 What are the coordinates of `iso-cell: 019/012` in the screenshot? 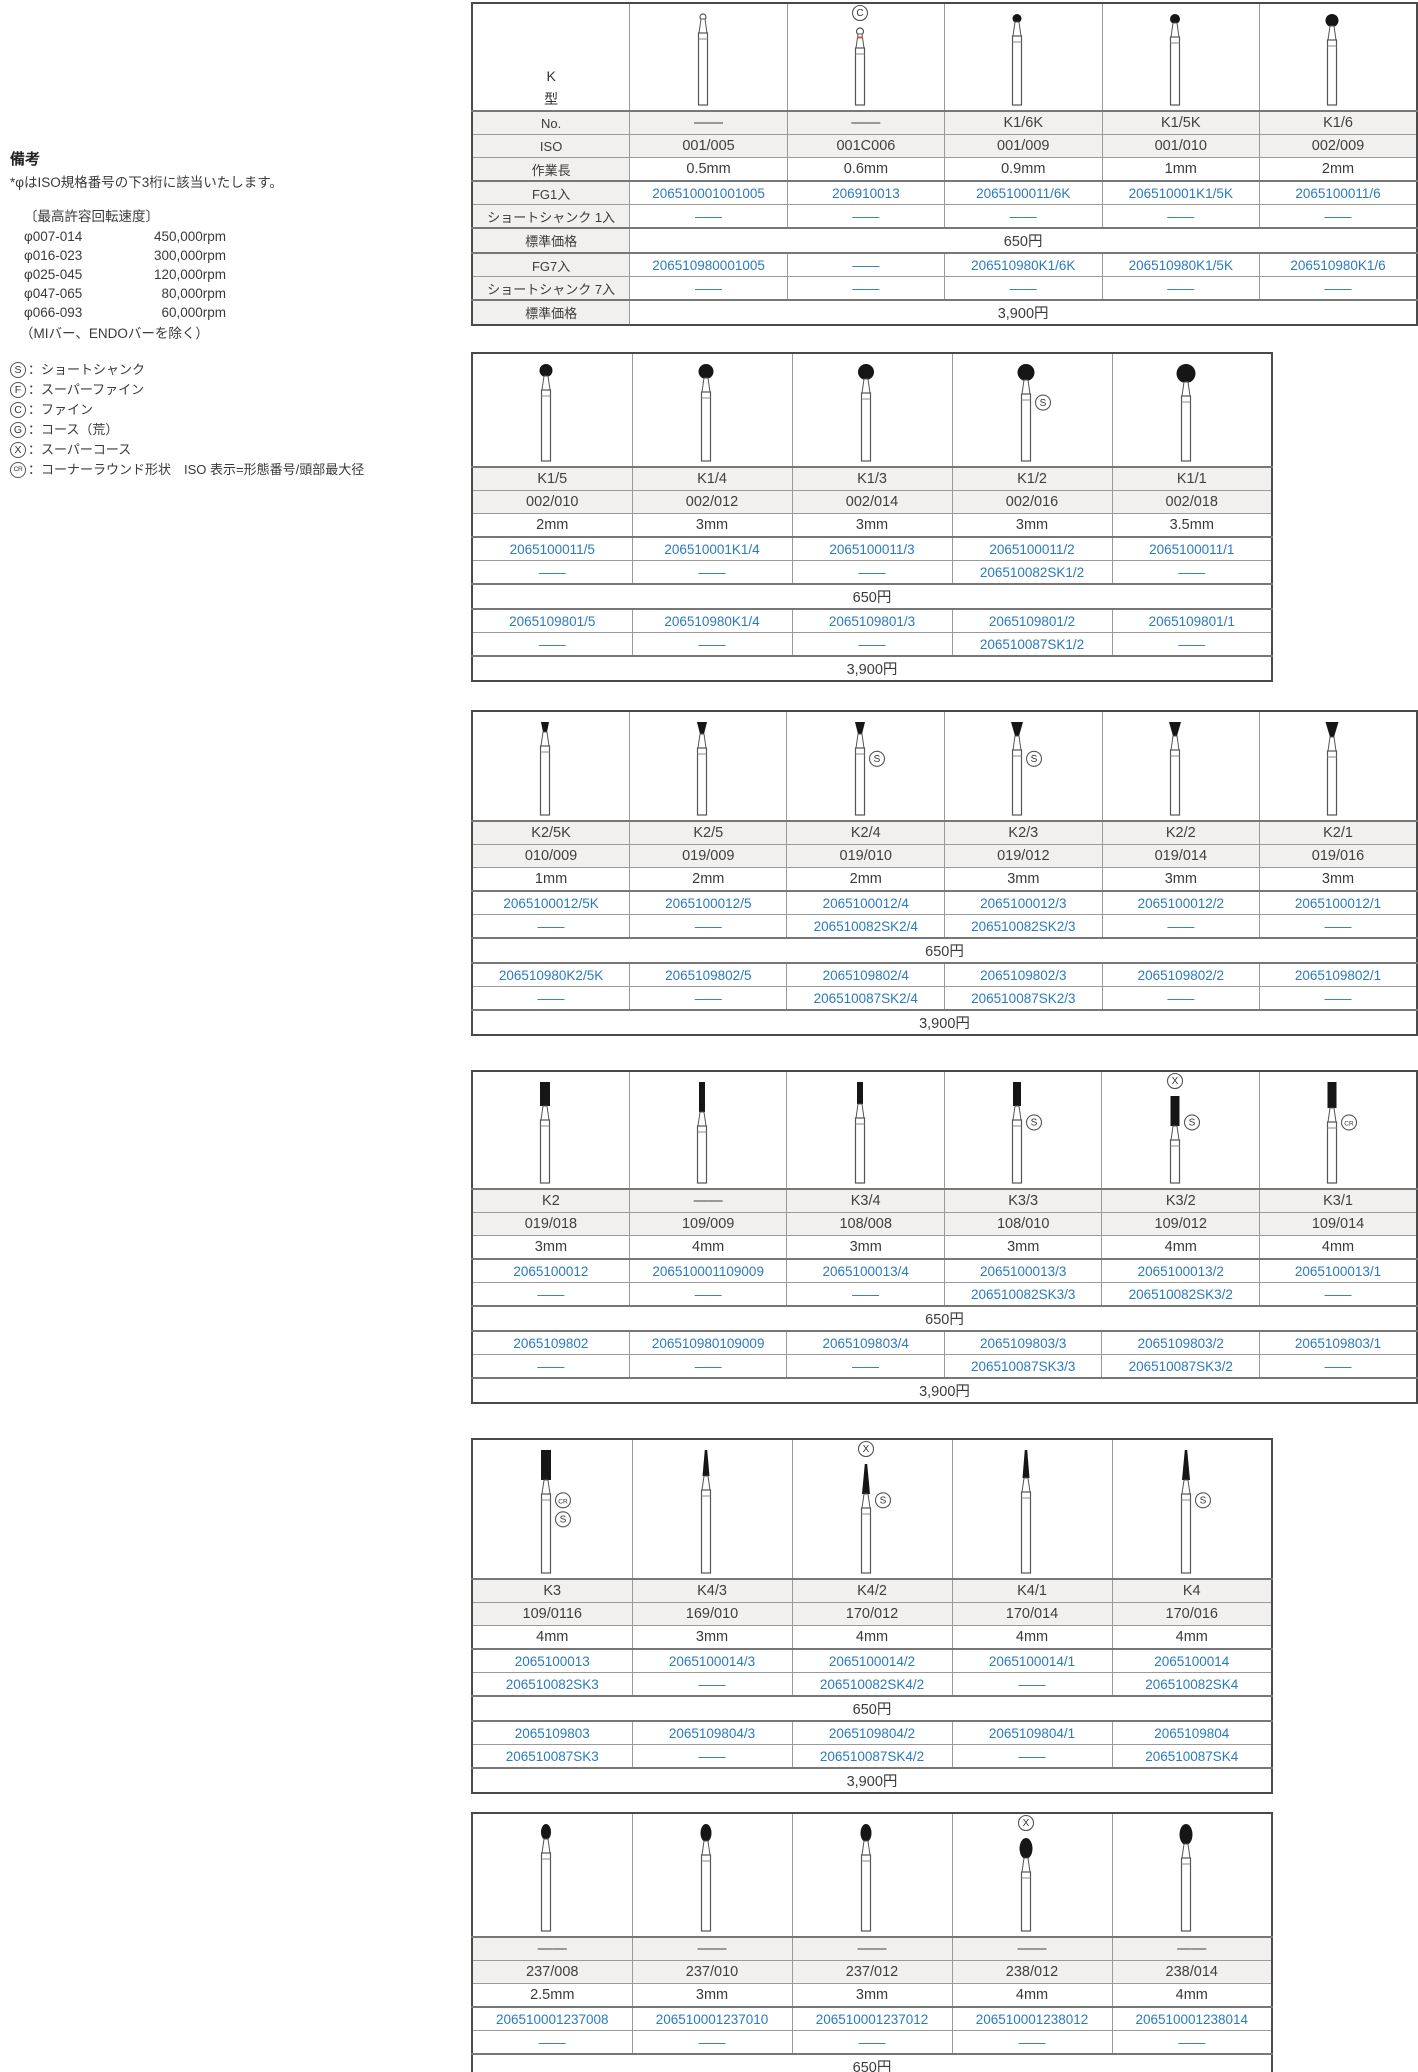 It's located at (1023, 856).